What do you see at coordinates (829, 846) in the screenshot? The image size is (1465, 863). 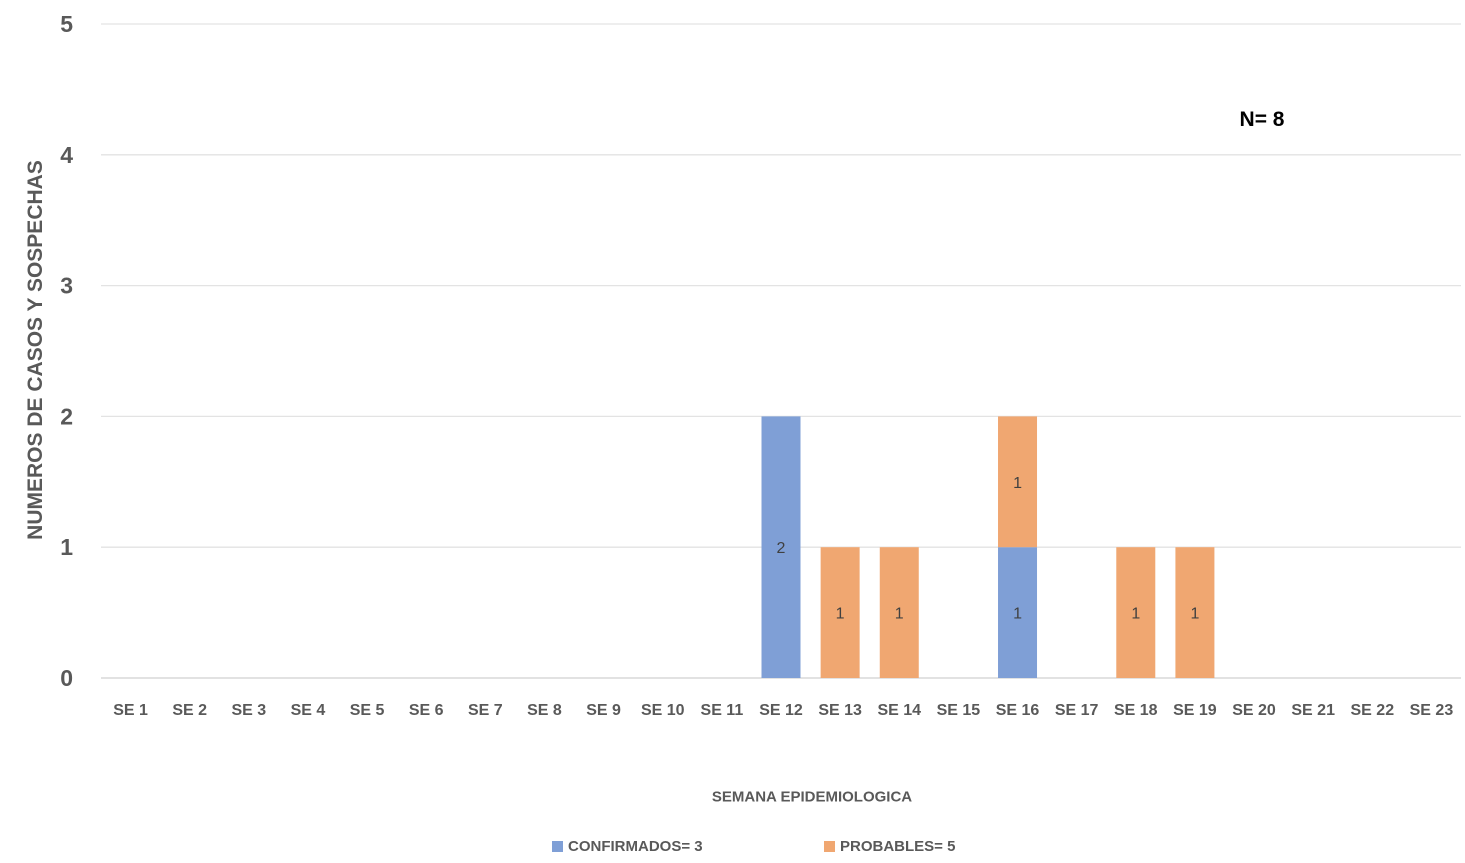 I see `legend-swatch-probables` at bounding box center [829, 846].